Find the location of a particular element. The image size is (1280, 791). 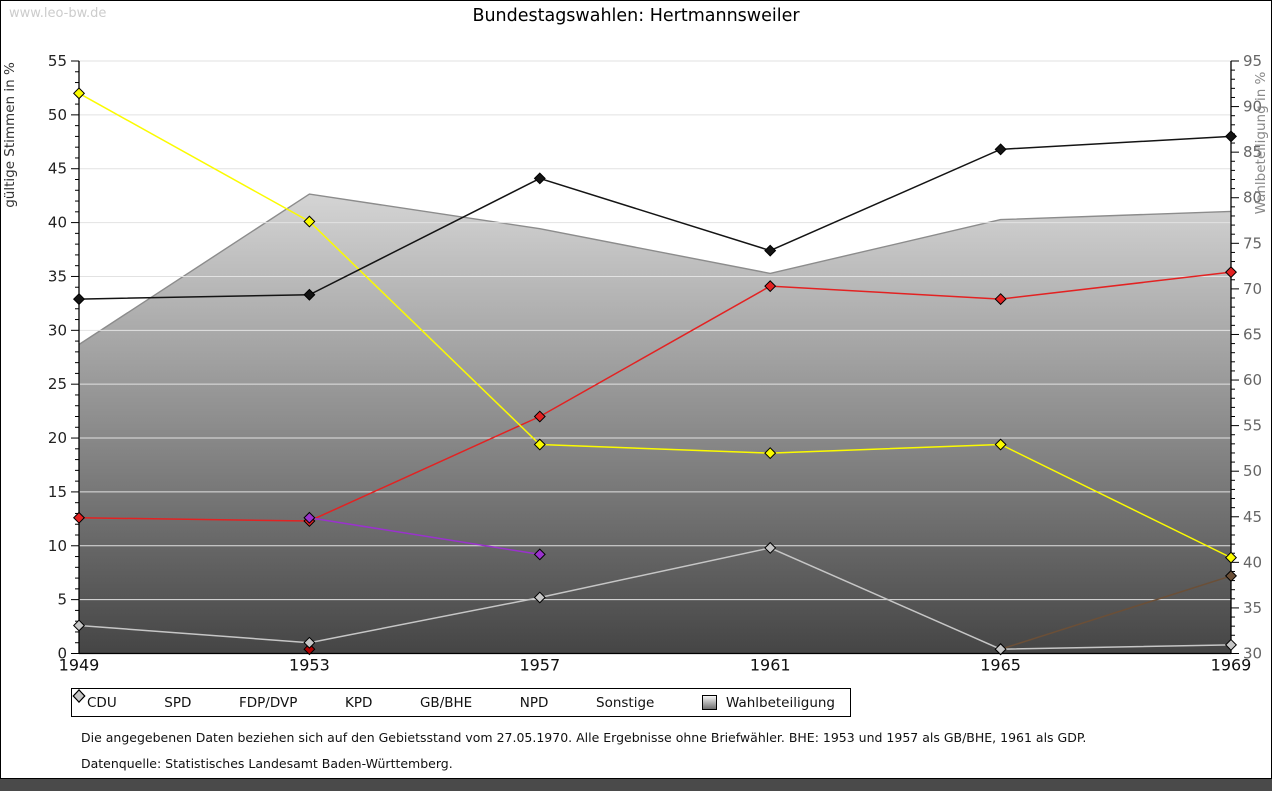

right-tick-label: 80 is located at coordinates (1252, 198).